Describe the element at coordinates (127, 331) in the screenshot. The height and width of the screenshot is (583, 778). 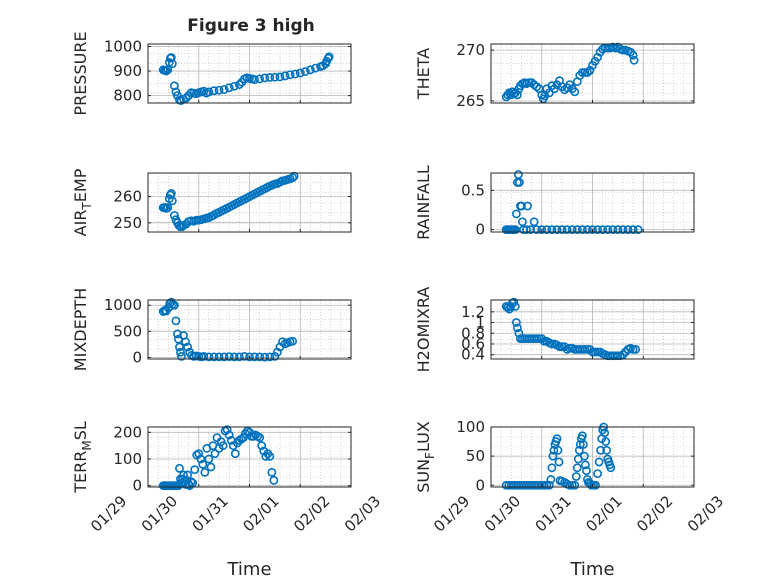
I see `mixdepth-ytick-label: 500` at that location.